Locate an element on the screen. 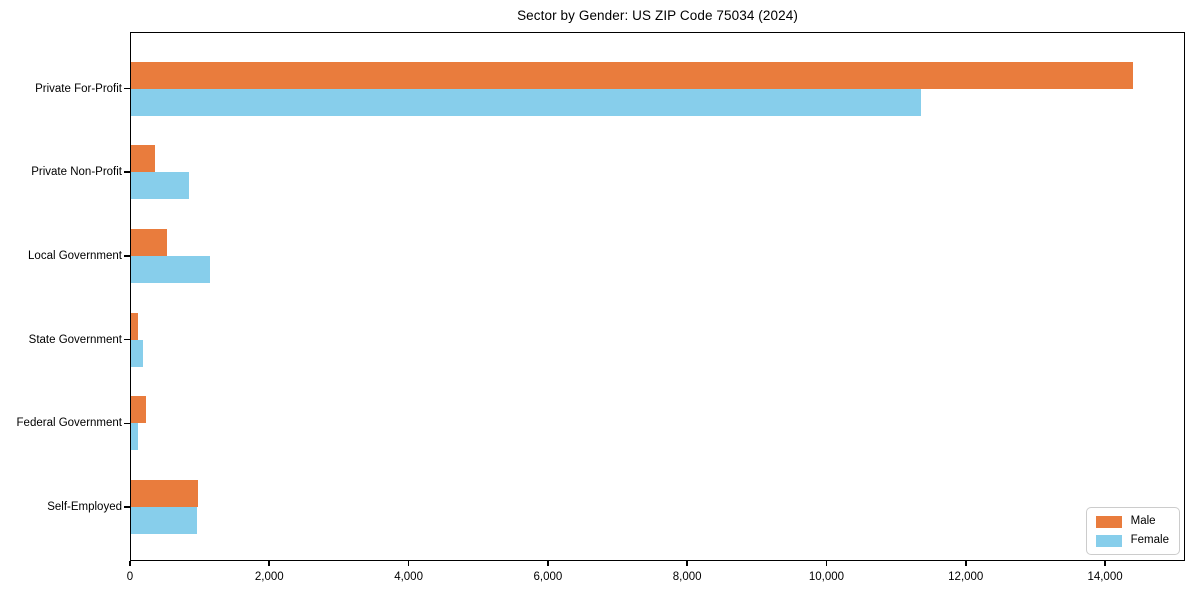 The image size is (1200, 600). bar-male-state-government is located at coordinates (134, 326).